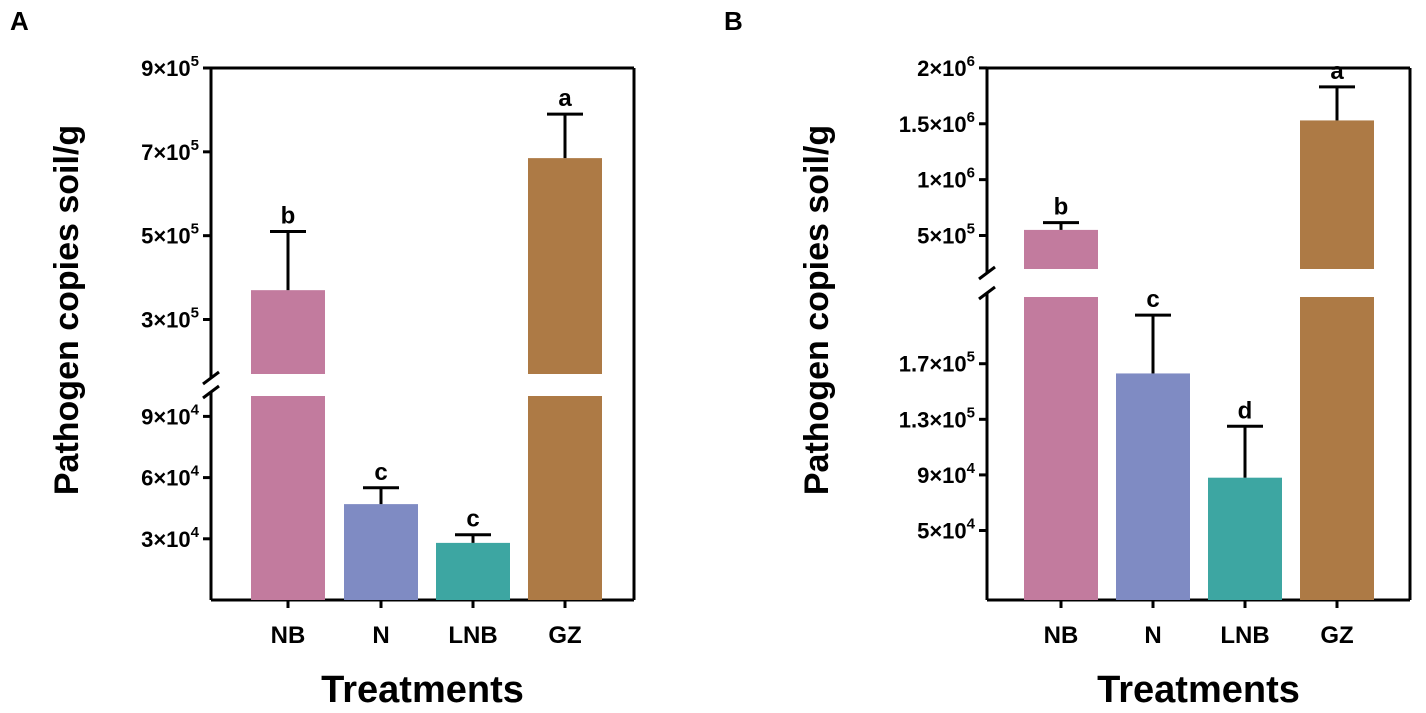 This screenshot has height=713, width=1426. What do you see at coordinates (817, 310) in the screenshot?
I see `panel-b-y-axis-title: Pathogen copies soil/g` at bounding box center [817, 310].